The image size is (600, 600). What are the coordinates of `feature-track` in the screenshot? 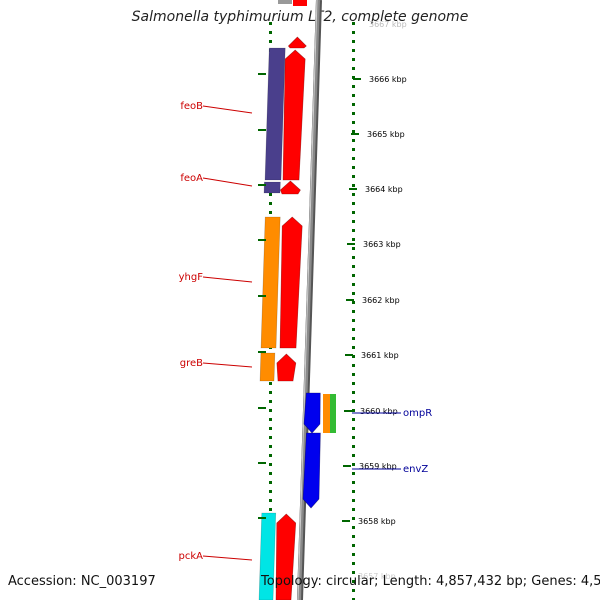 It's located at (297, 300).